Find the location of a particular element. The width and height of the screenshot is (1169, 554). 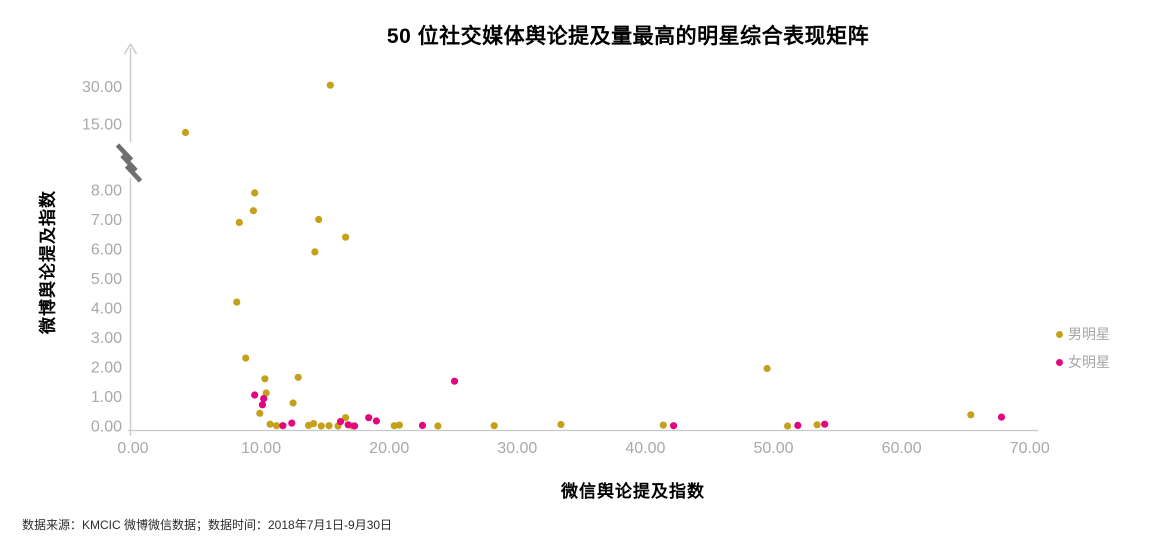

data-source-note: 数据来源：KMCIC 微博微信数据；数据时间：2018年7月1日-9月30日 is located at coordinates (207, 525).